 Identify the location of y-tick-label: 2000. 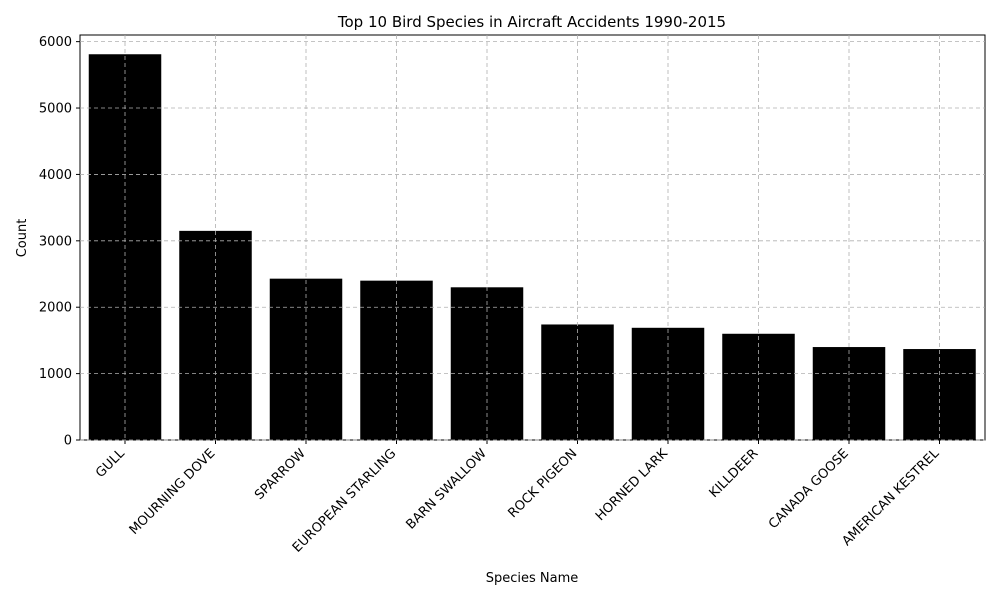
(55, 308).